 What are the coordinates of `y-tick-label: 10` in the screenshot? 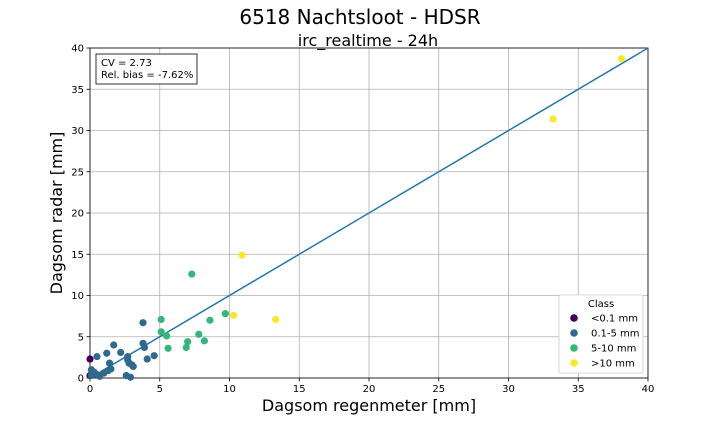 It's located at (77, 296).